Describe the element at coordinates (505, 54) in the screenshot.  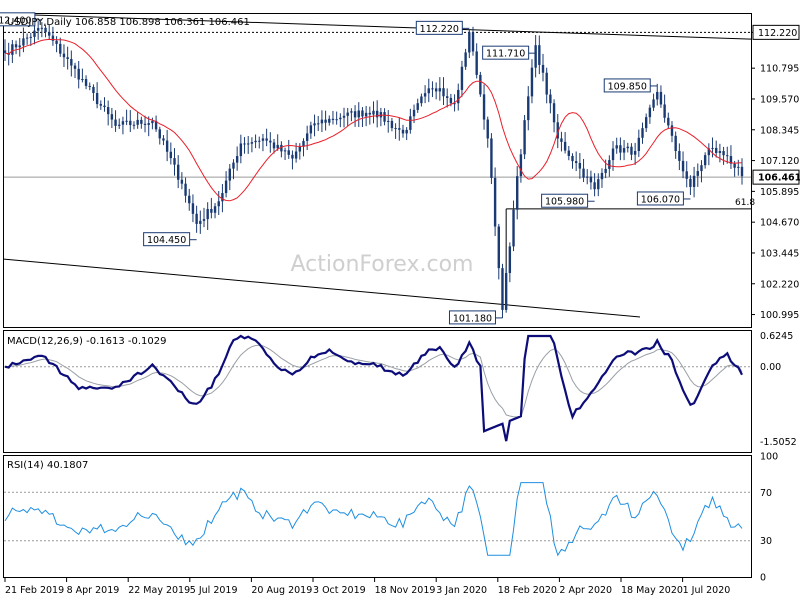
I see `price-annotation-label: 111.710` at that location.